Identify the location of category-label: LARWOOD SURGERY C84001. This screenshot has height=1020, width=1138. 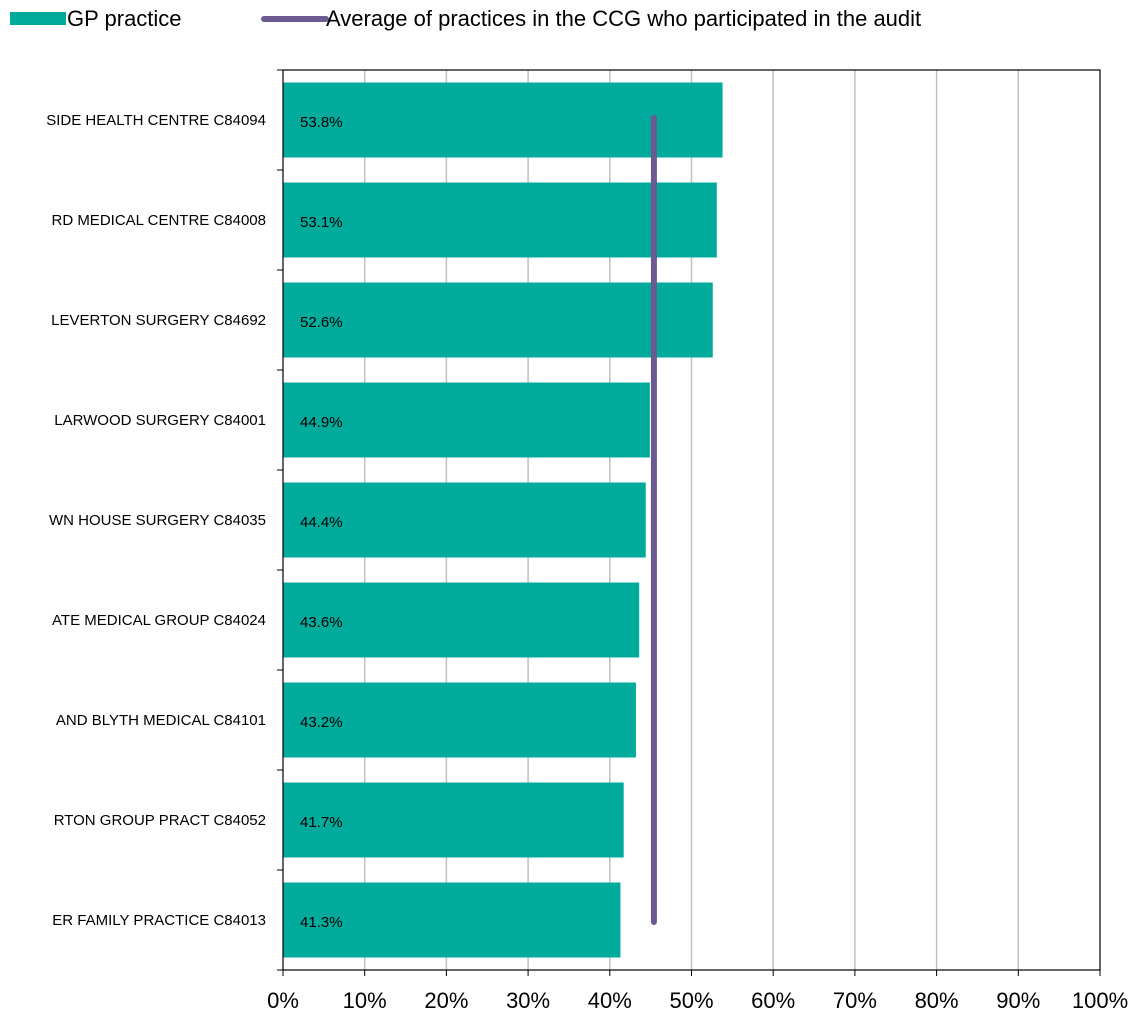
(160, 420).